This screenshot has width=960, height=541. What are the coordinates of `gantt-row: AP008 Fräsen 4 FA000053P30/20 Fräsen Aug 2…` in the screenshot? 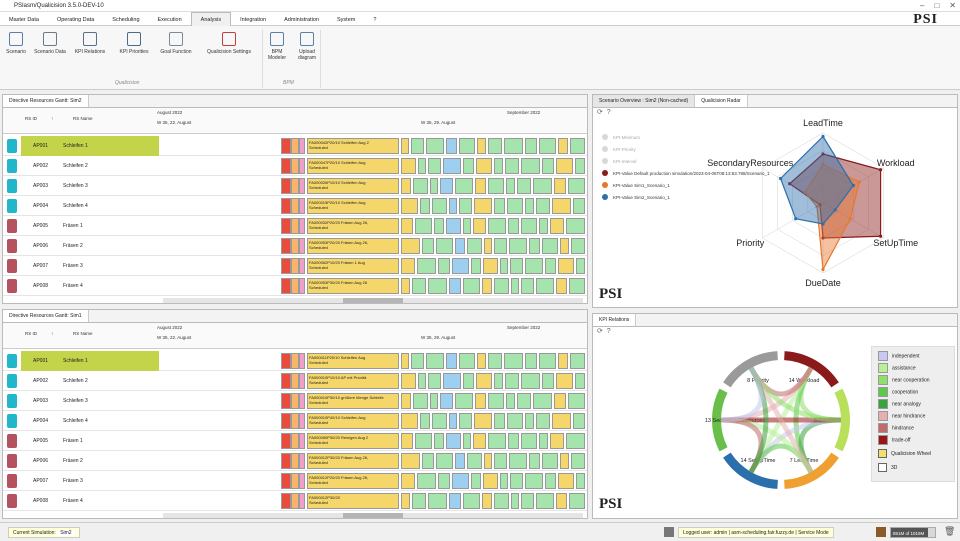 It's located at (295, 286).